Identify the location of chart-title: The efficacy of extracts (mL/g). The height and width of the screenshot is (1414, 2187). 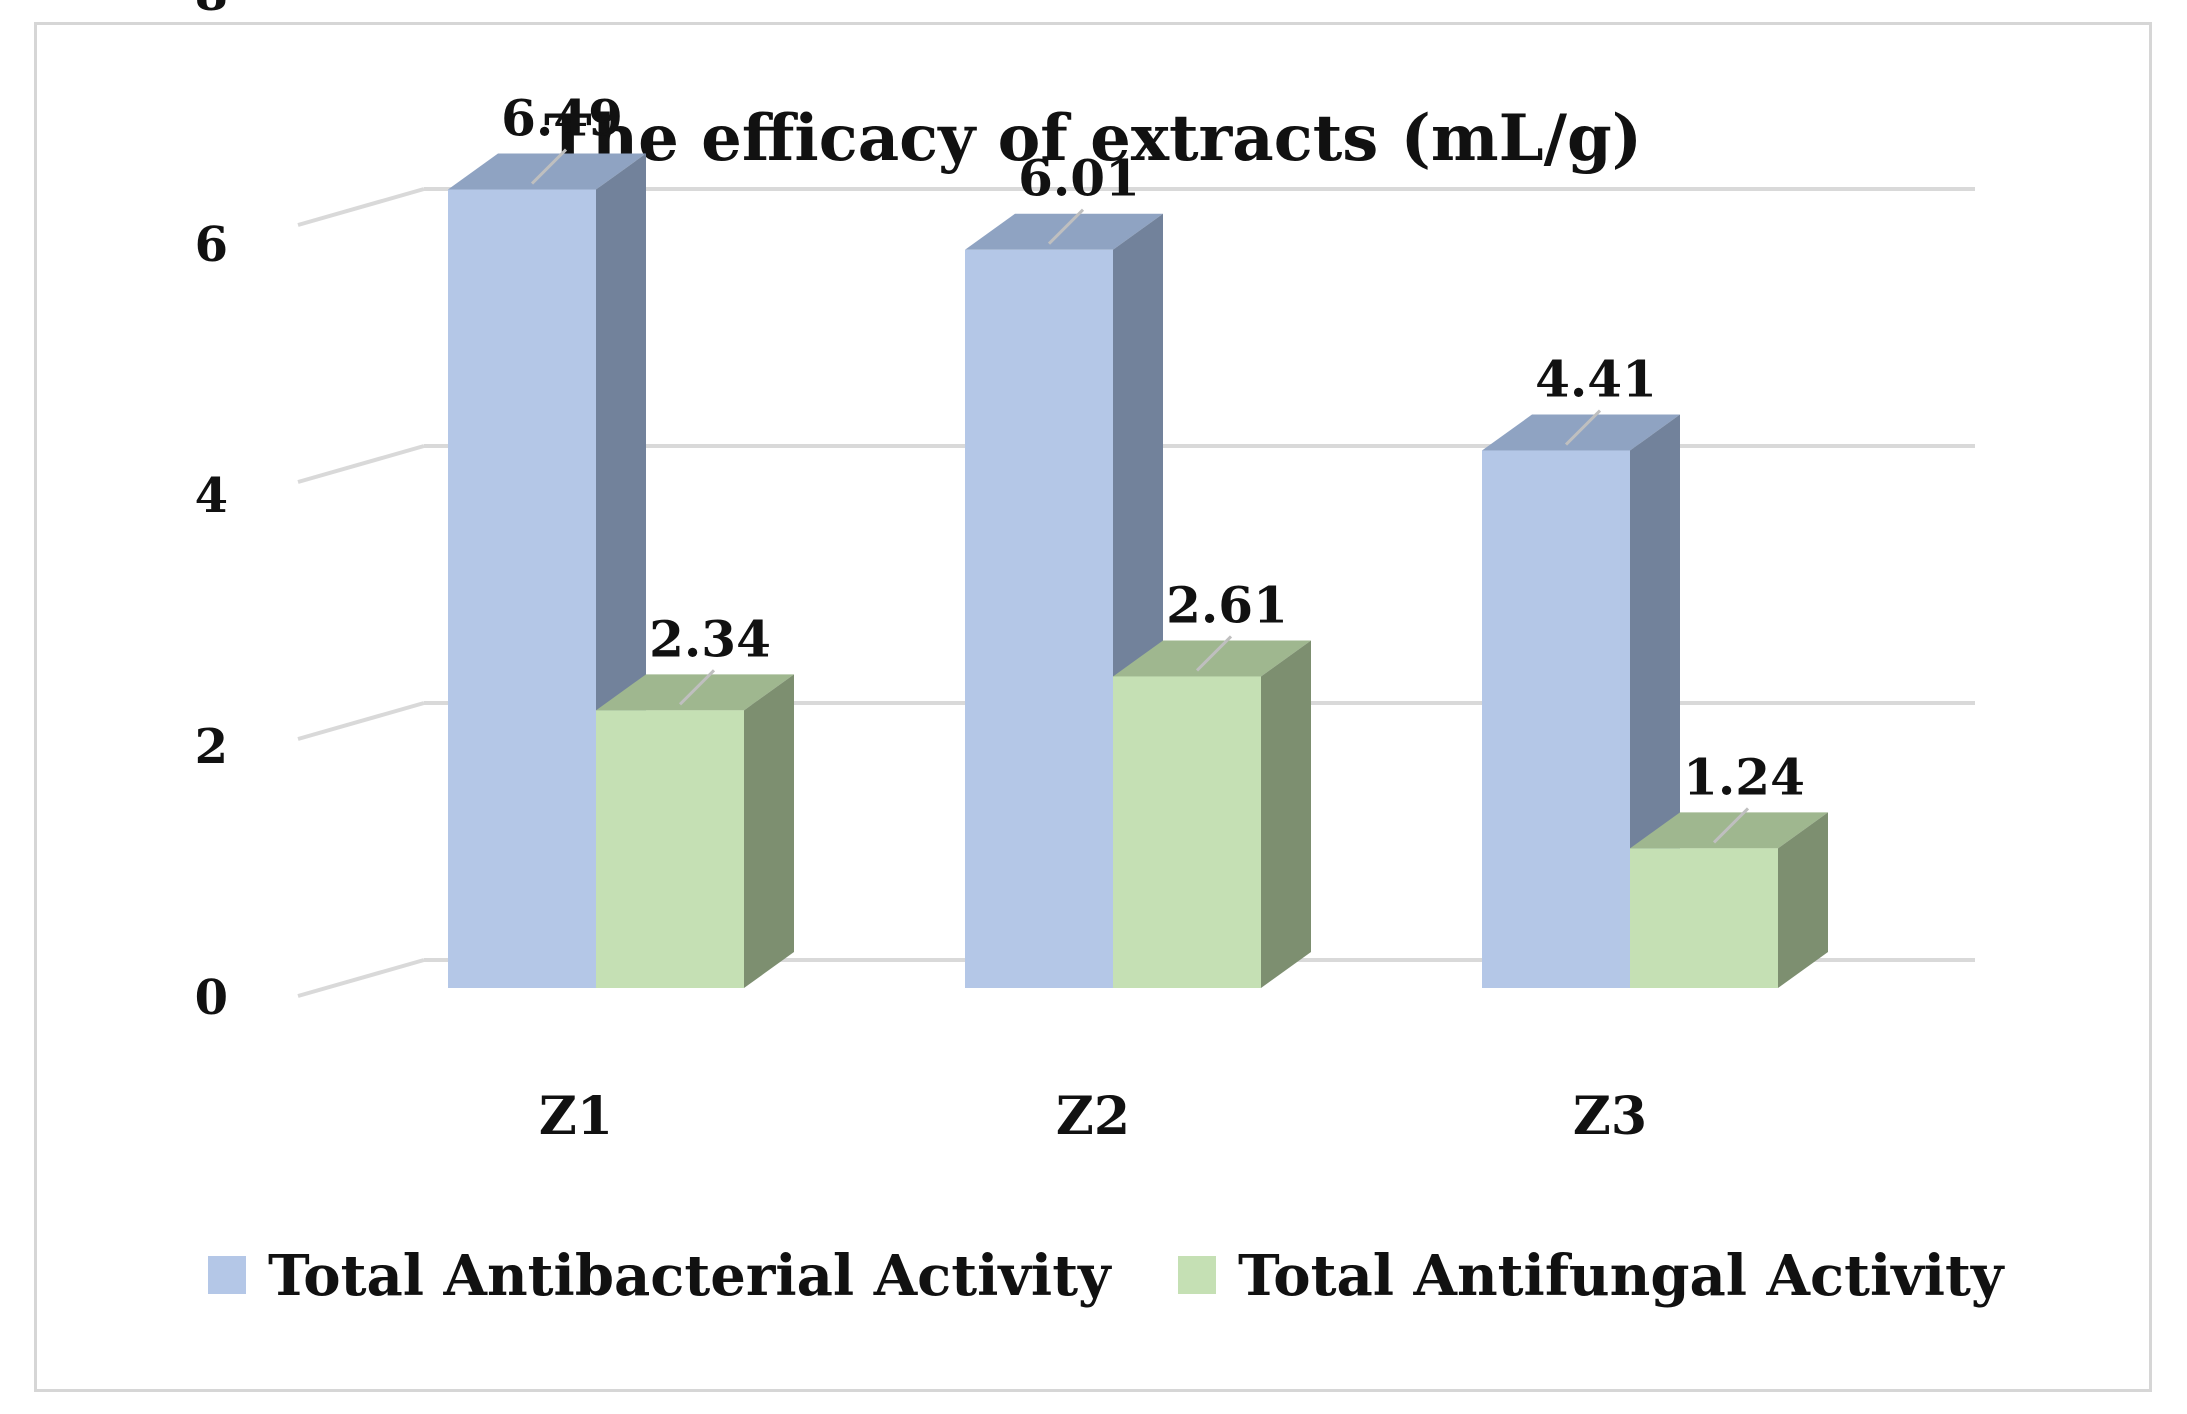
(1093, 138).